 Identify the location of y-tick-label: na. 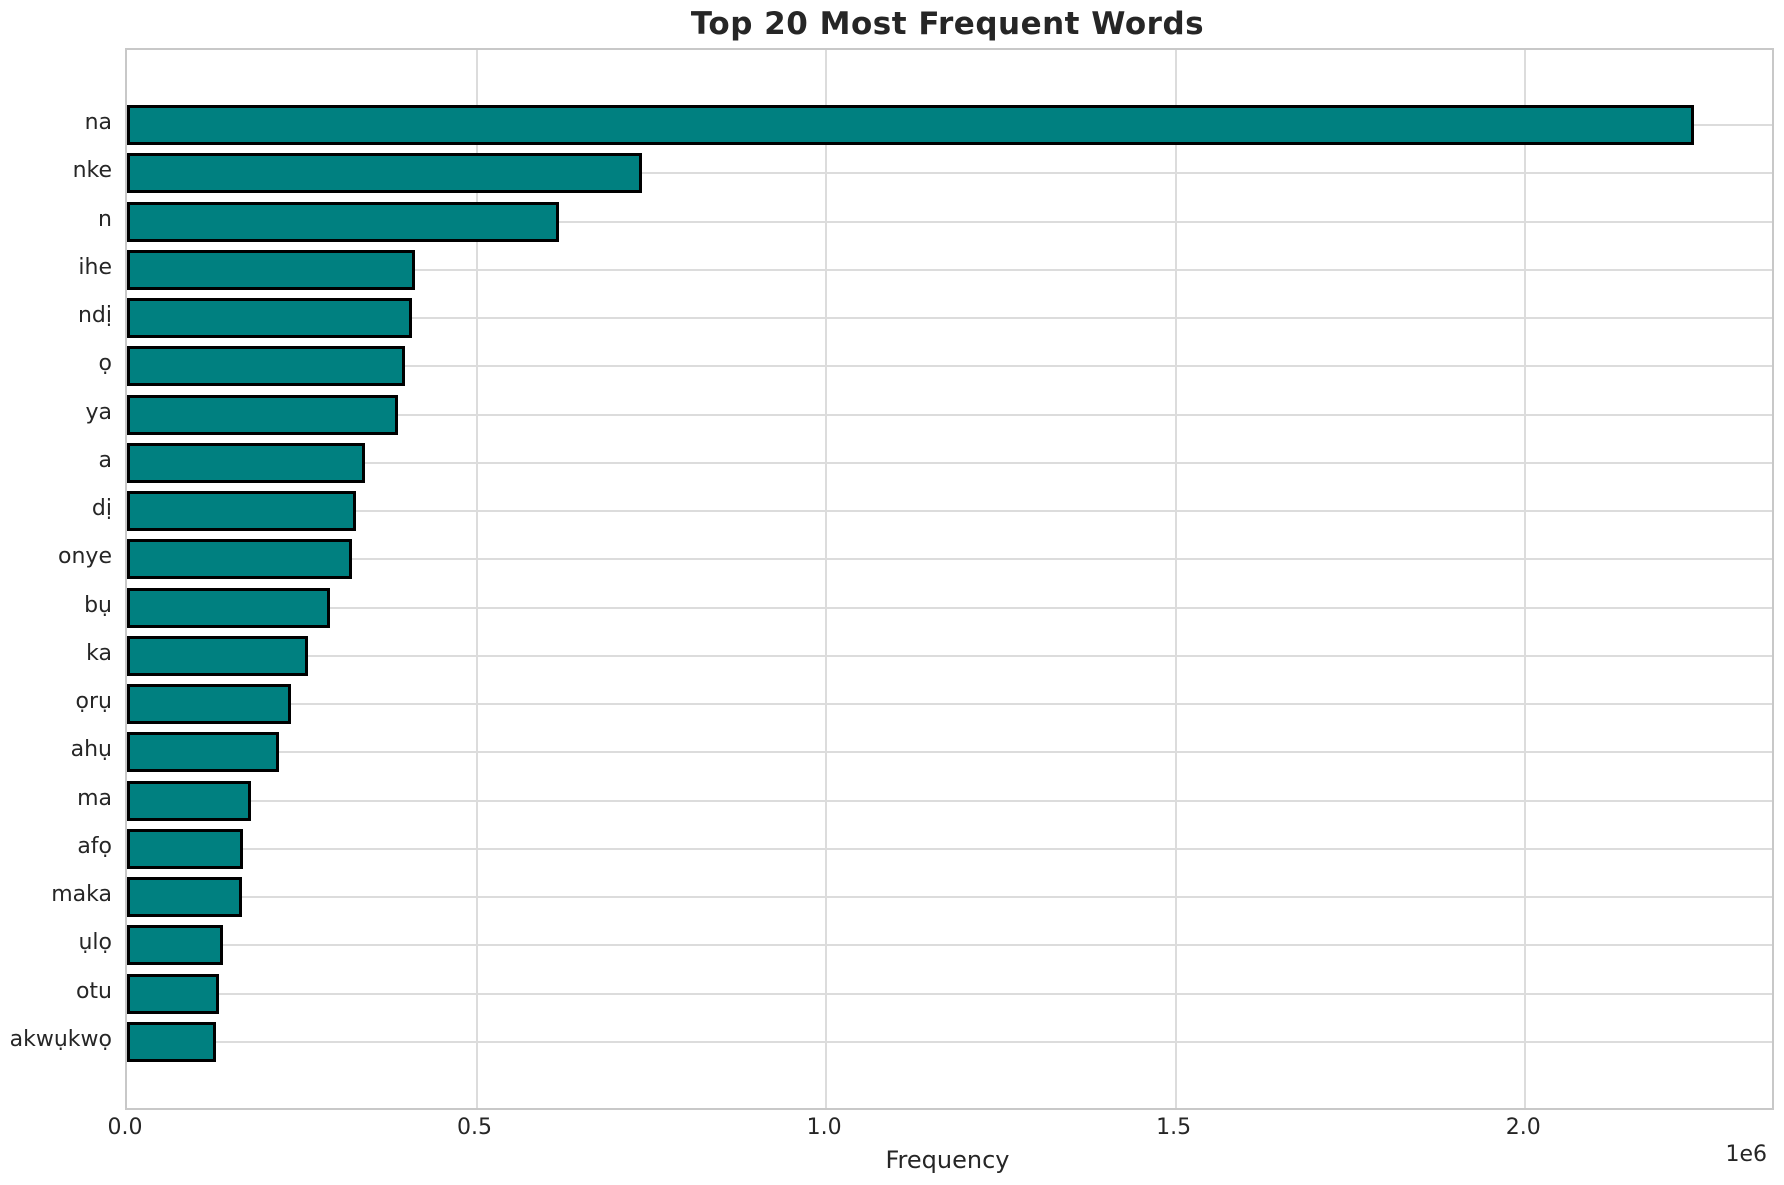
(98, 122).